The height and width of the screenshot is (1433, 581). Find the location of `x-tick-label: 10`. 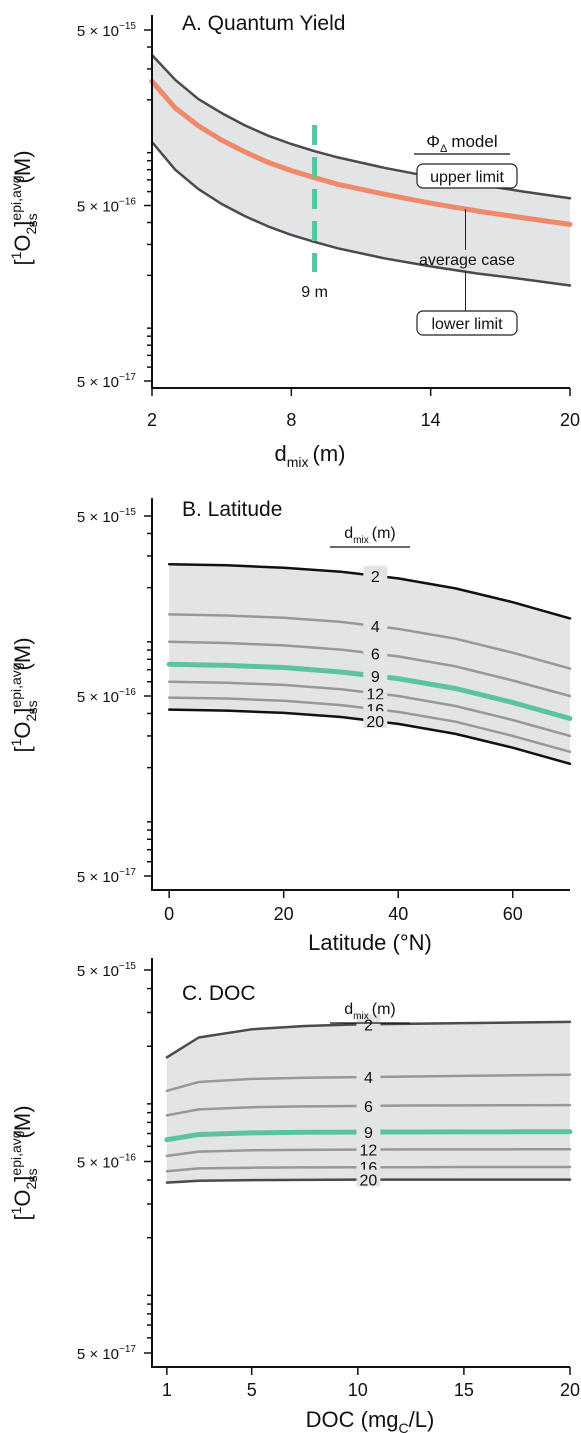

x-tick-label: 10 is located at coordinates (358, 1390).